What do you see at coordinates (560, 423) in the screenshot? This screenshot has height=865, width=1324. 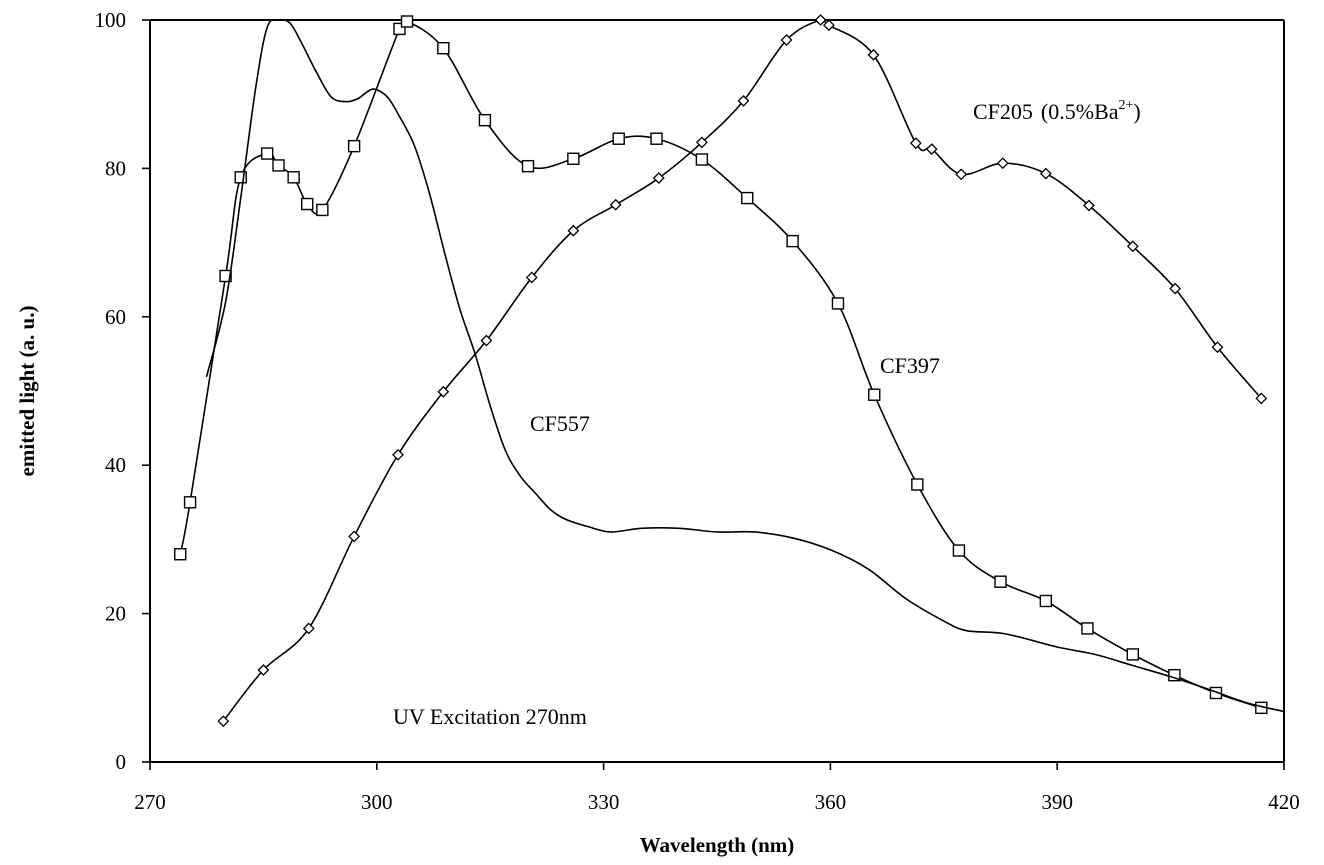 I see `cf557-label: CF557` at bounding box center [560, 423].